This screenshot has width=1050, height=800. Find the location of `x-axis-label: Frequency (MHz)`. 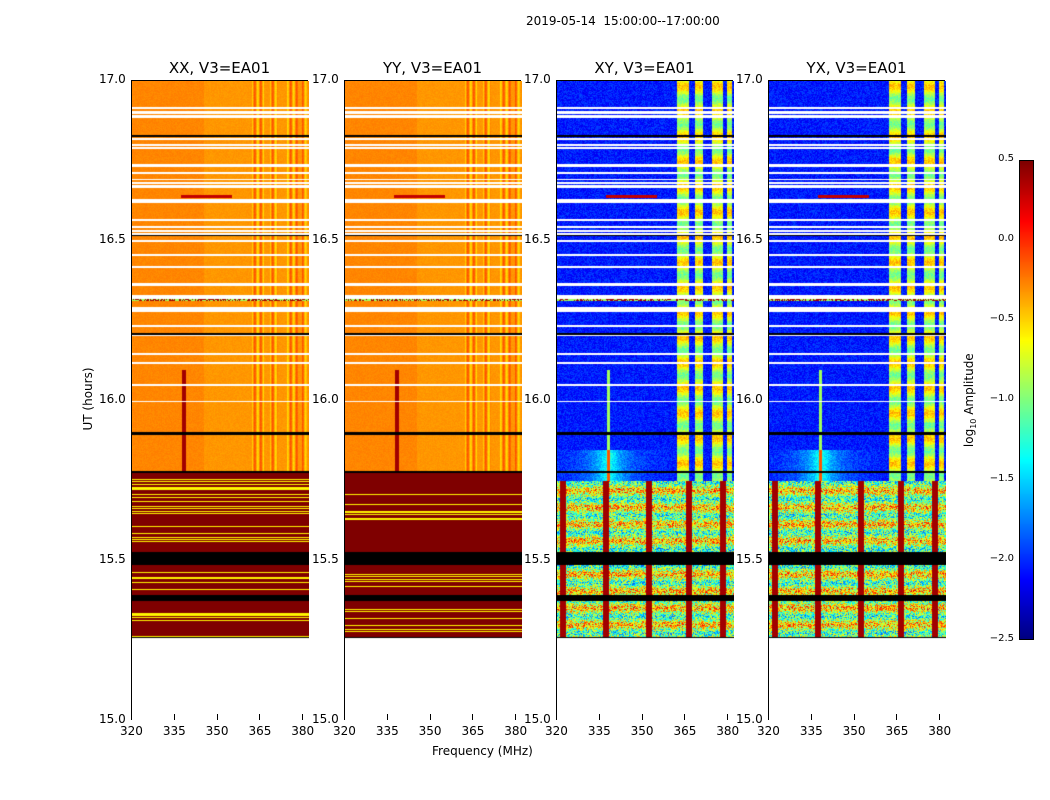

x-axis-label: Frequency (MHz) is located at coordinates (482, 751).